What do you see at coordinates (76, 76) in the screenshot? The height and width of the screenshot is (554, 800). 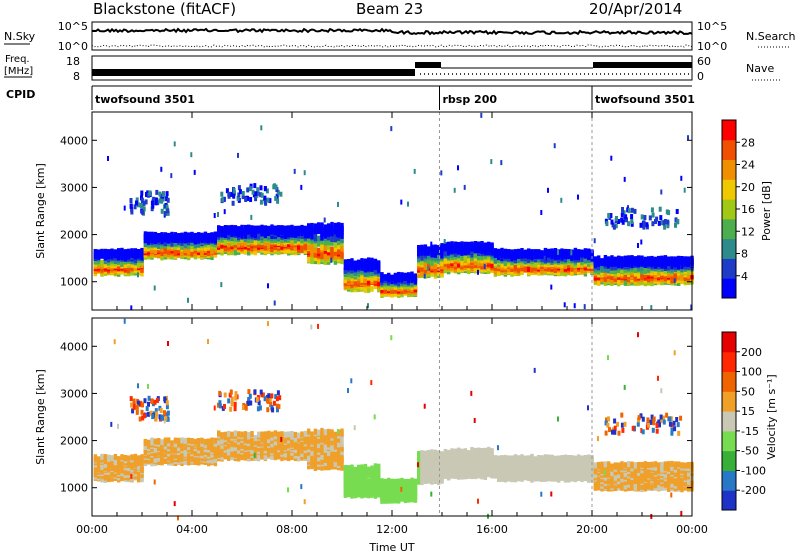 I see `freq-tick-bottom: 8` at bounding box center [76, 76].